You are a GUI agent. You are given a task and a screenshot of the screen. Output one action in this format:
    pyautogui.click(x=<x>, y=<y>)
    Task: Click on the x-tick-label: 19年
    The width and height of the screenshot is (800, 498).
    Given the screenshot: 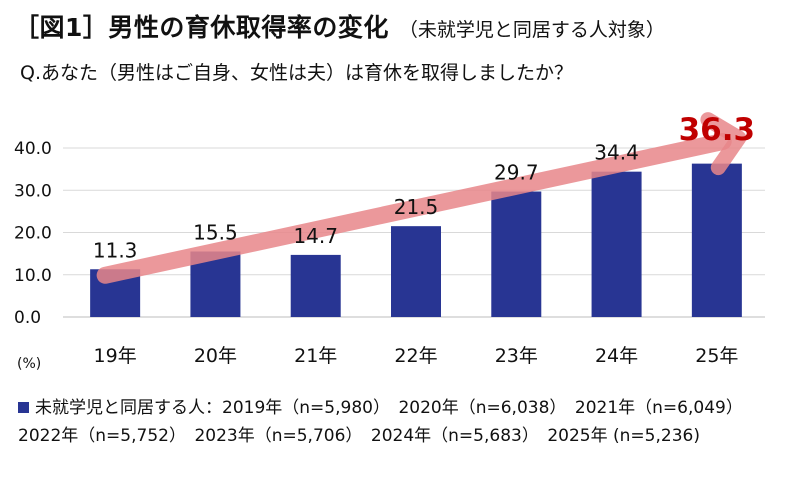 What is the action you would take?
    pyautogui.click(x=115, y=356)
    